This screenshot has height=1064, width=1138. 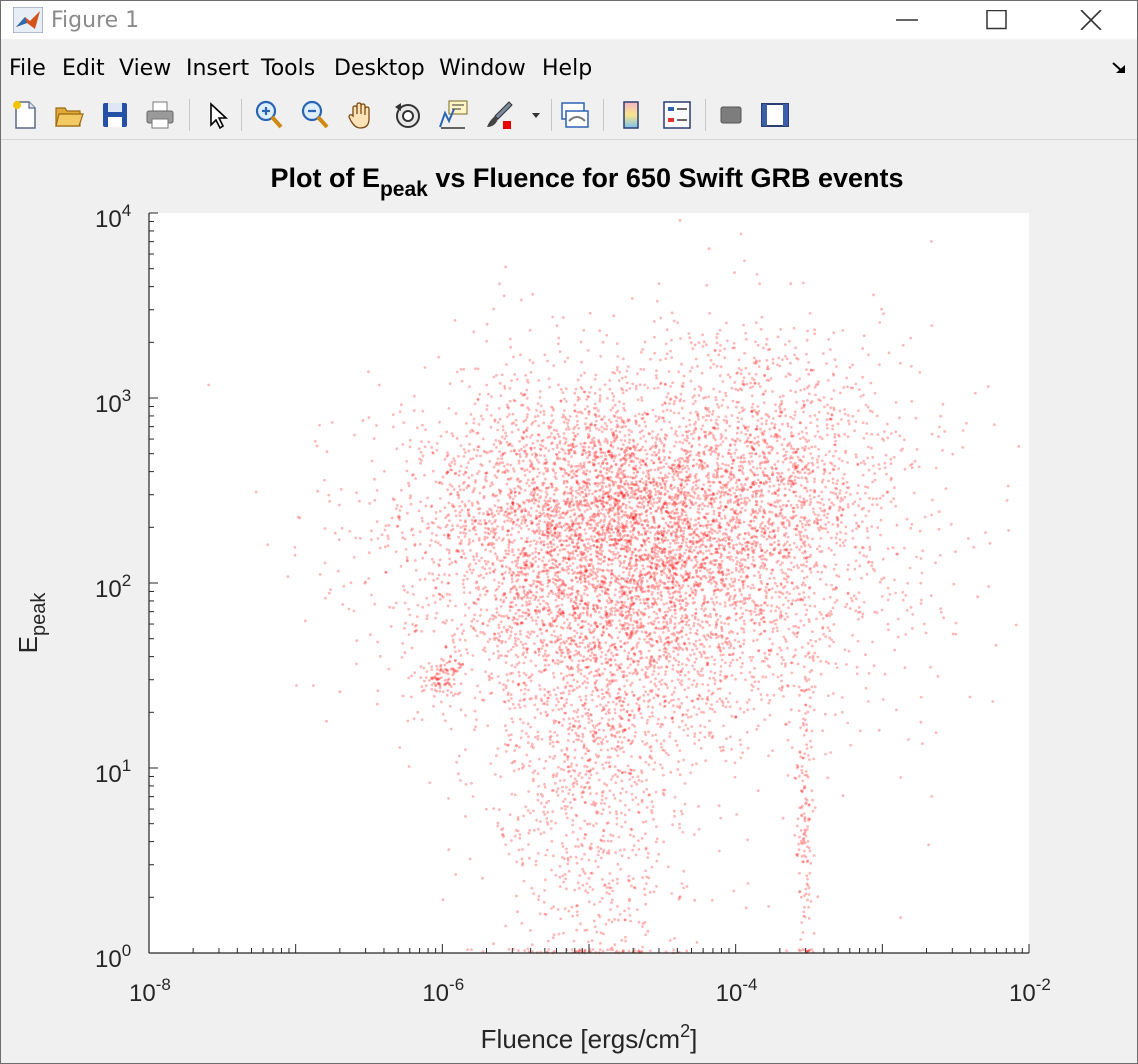 I want to click on minimize-button, so click(x=906, y=20).